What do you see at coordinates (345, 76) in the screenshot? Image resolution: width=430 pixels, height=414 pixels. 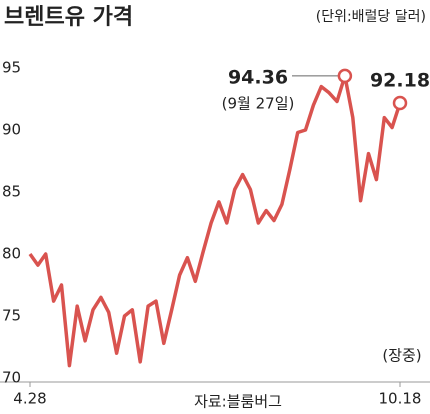 I see `peak-marker` at bounding box center [345, 76].